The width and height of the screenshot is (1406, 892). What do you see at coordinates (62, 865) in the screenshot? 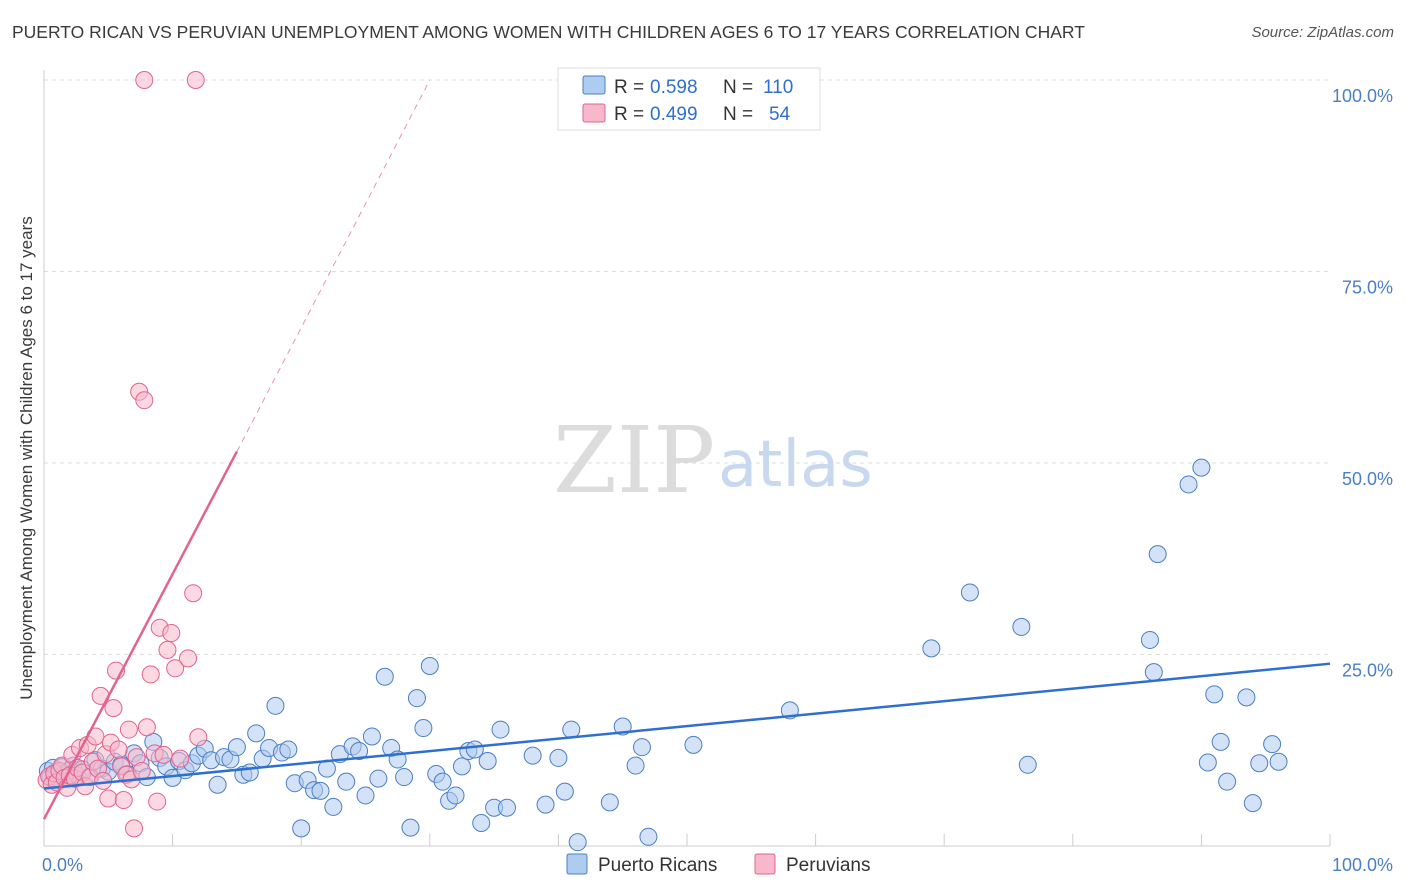
I see `x-tick-label-min: 0.0%` at bounding box center [62, 865].